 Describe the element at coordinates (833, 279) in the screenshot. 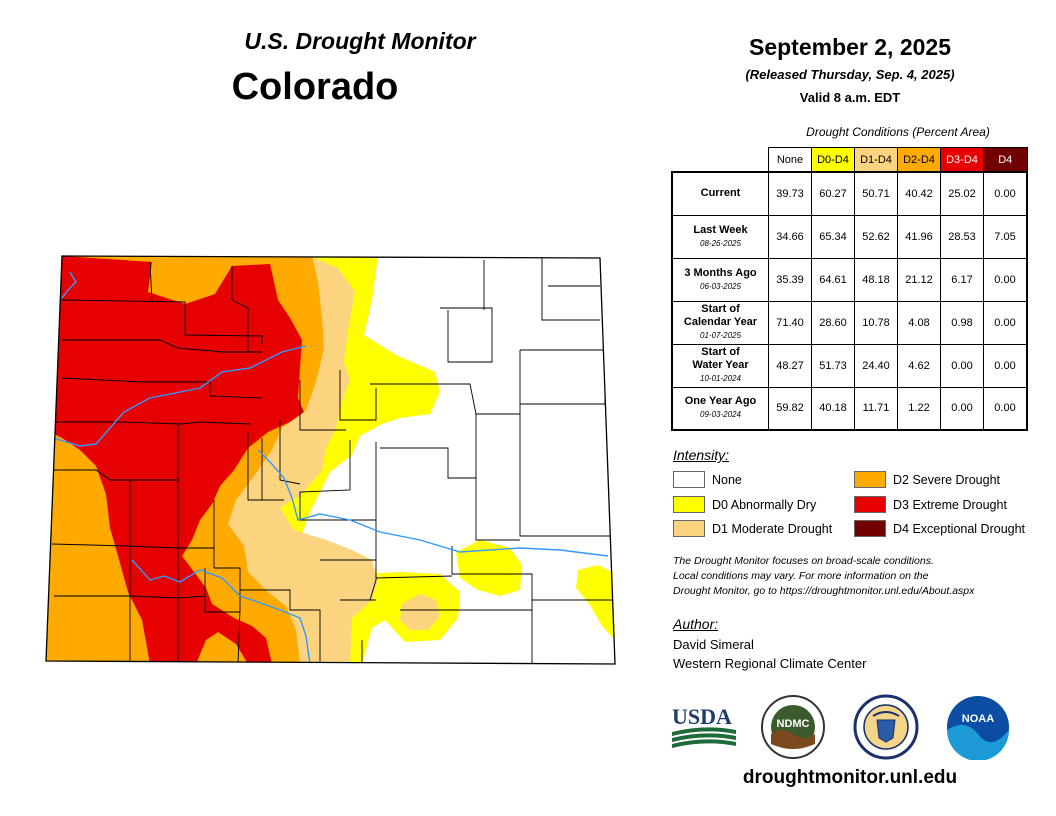

I see `table-cell: 64.61` at that location.